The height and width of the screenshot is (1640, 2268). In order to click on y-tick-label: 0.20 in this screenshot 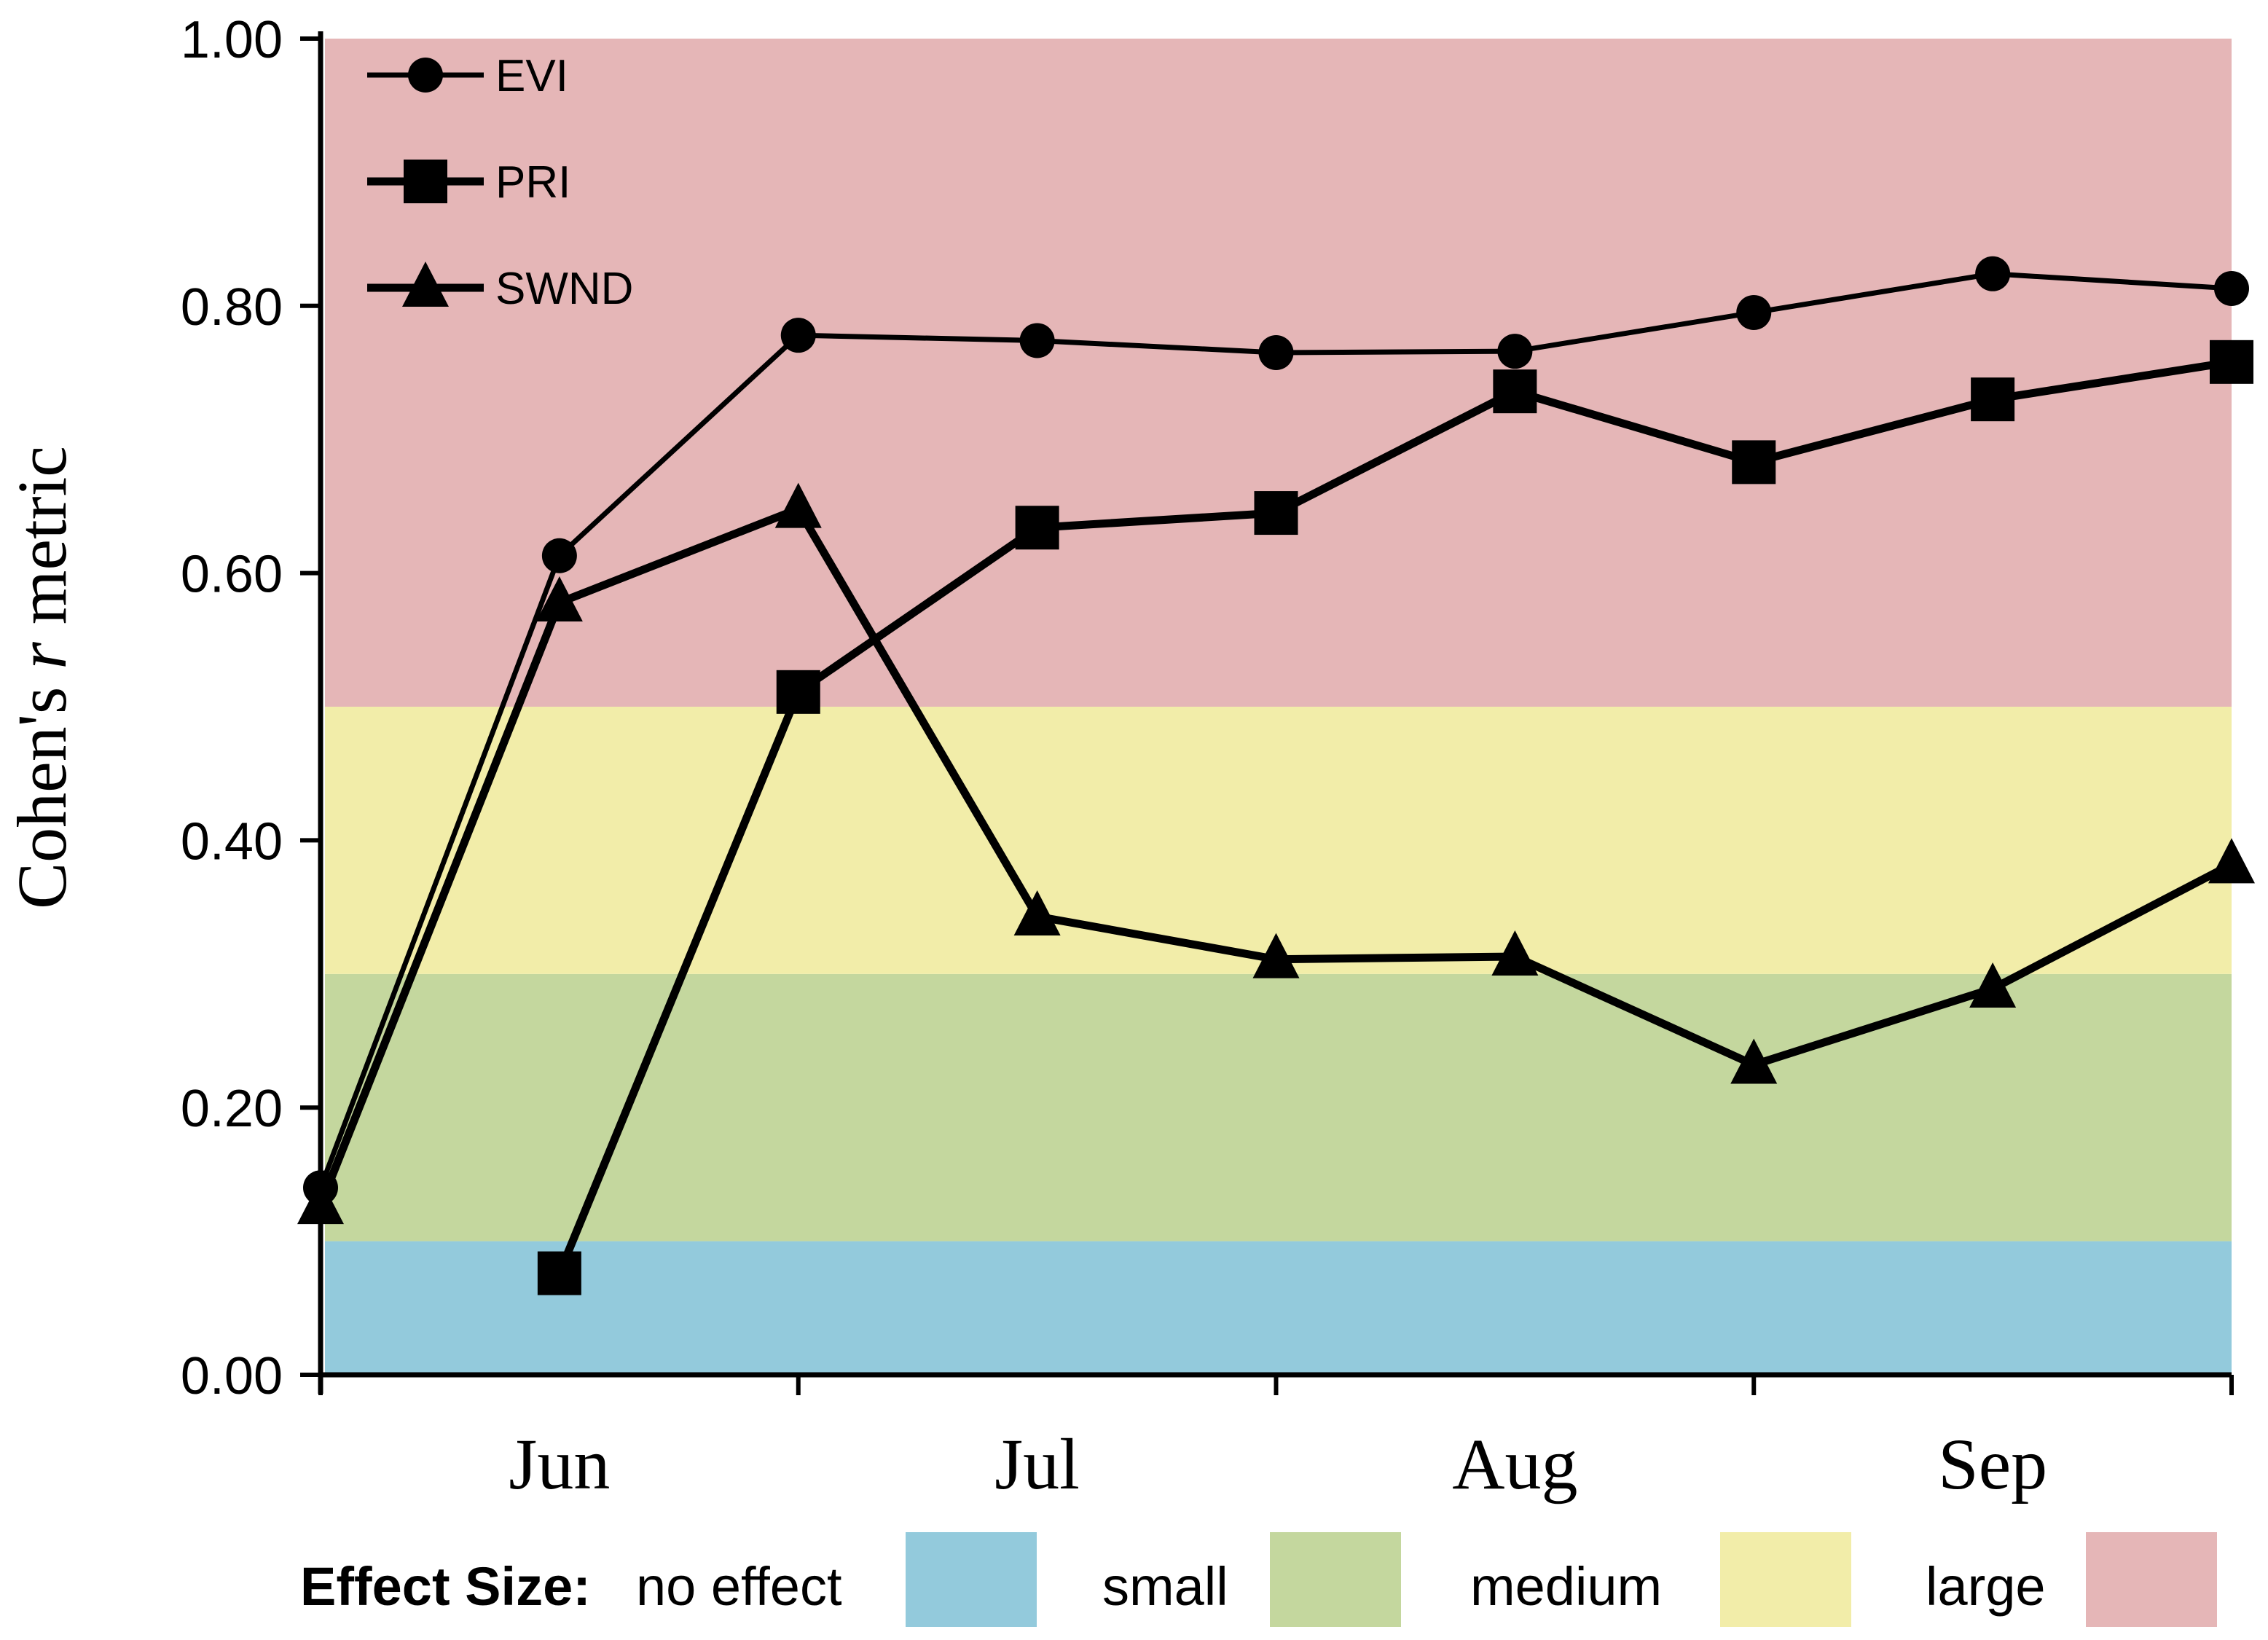, I will do `click(232, 1109)`.